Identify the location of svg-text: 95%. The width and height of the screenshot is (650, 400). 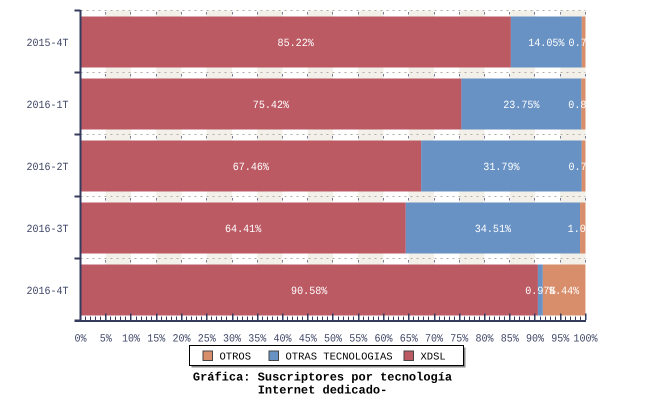
(560, 340).